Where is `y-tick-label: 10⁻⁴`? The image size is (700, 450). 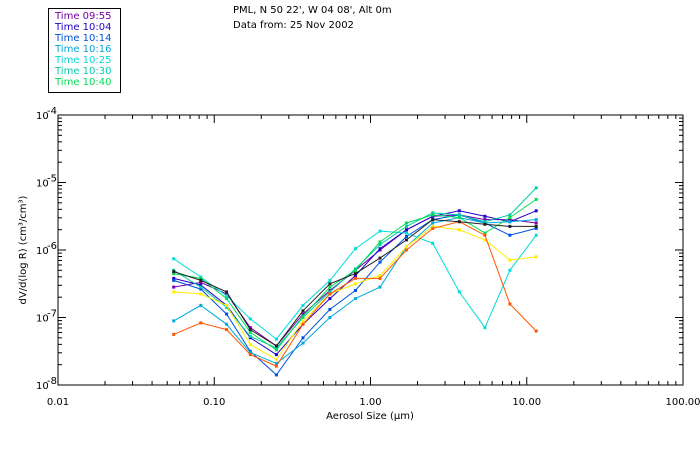
y-tick-label: 10⁻⁴ is located at coordinates (46, 114).